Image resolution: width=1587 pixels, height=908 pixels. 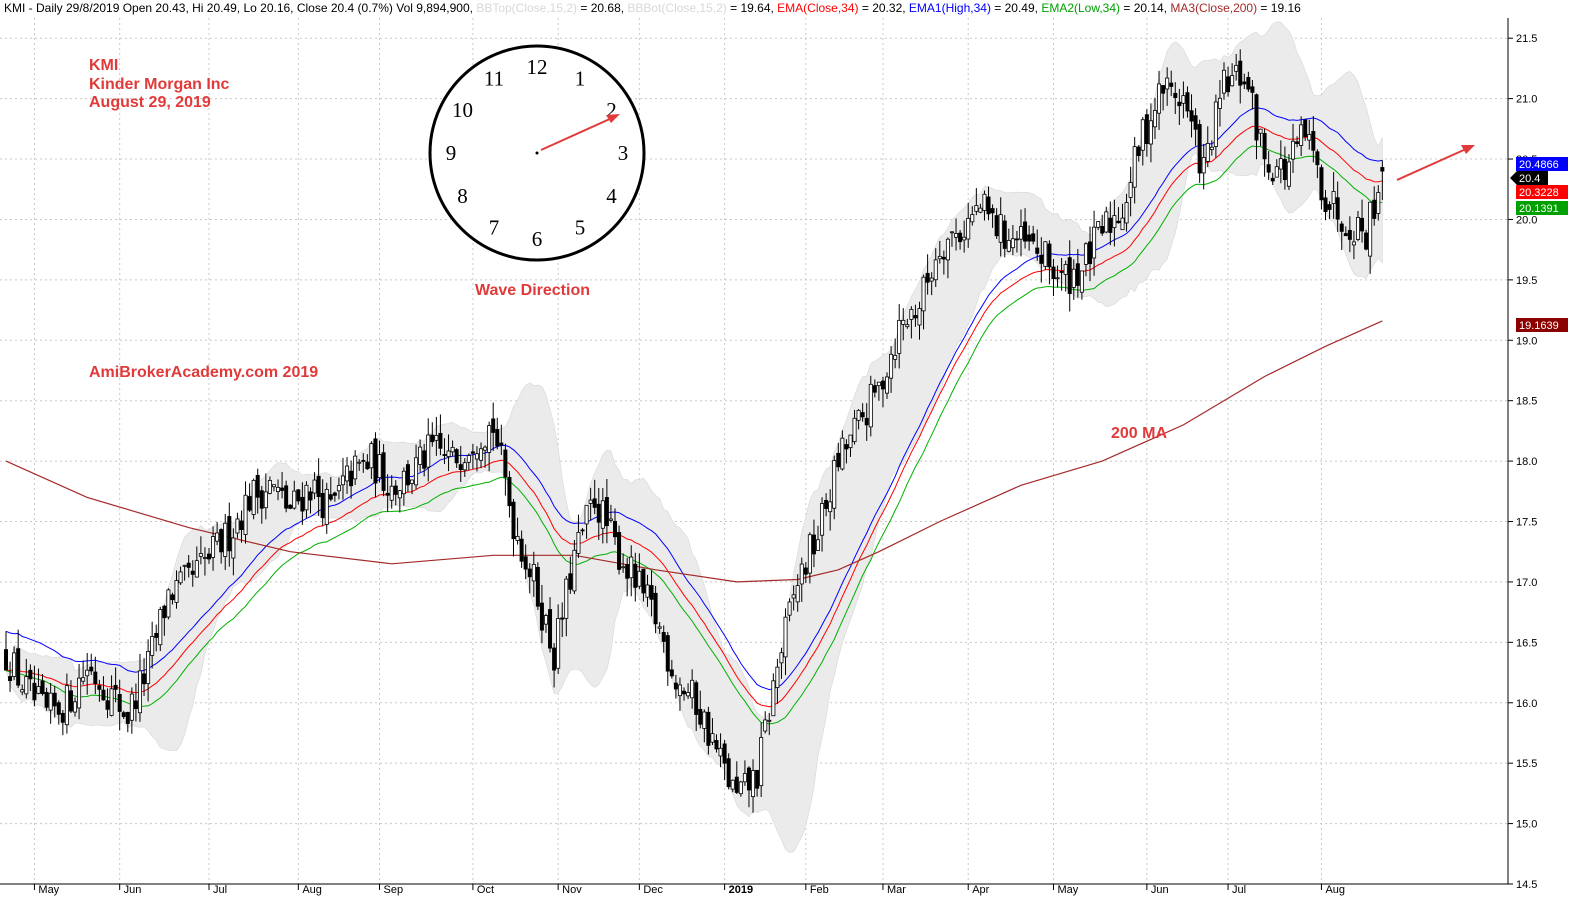 I want to click on y-tick-label: 15.5, so click(x=1526, y=764).